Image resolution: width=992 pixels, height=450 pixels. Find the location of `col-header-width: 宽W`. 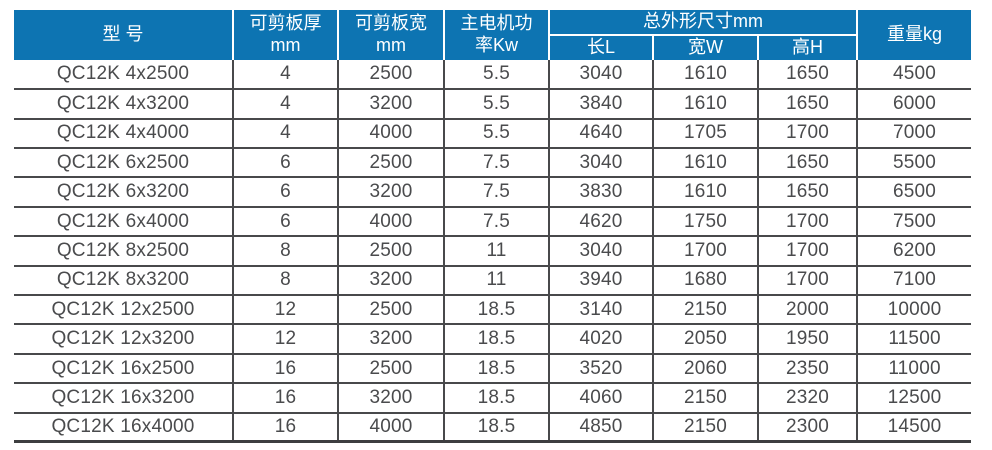

col-header-width: 宽W is located at coordinates (705, 47).